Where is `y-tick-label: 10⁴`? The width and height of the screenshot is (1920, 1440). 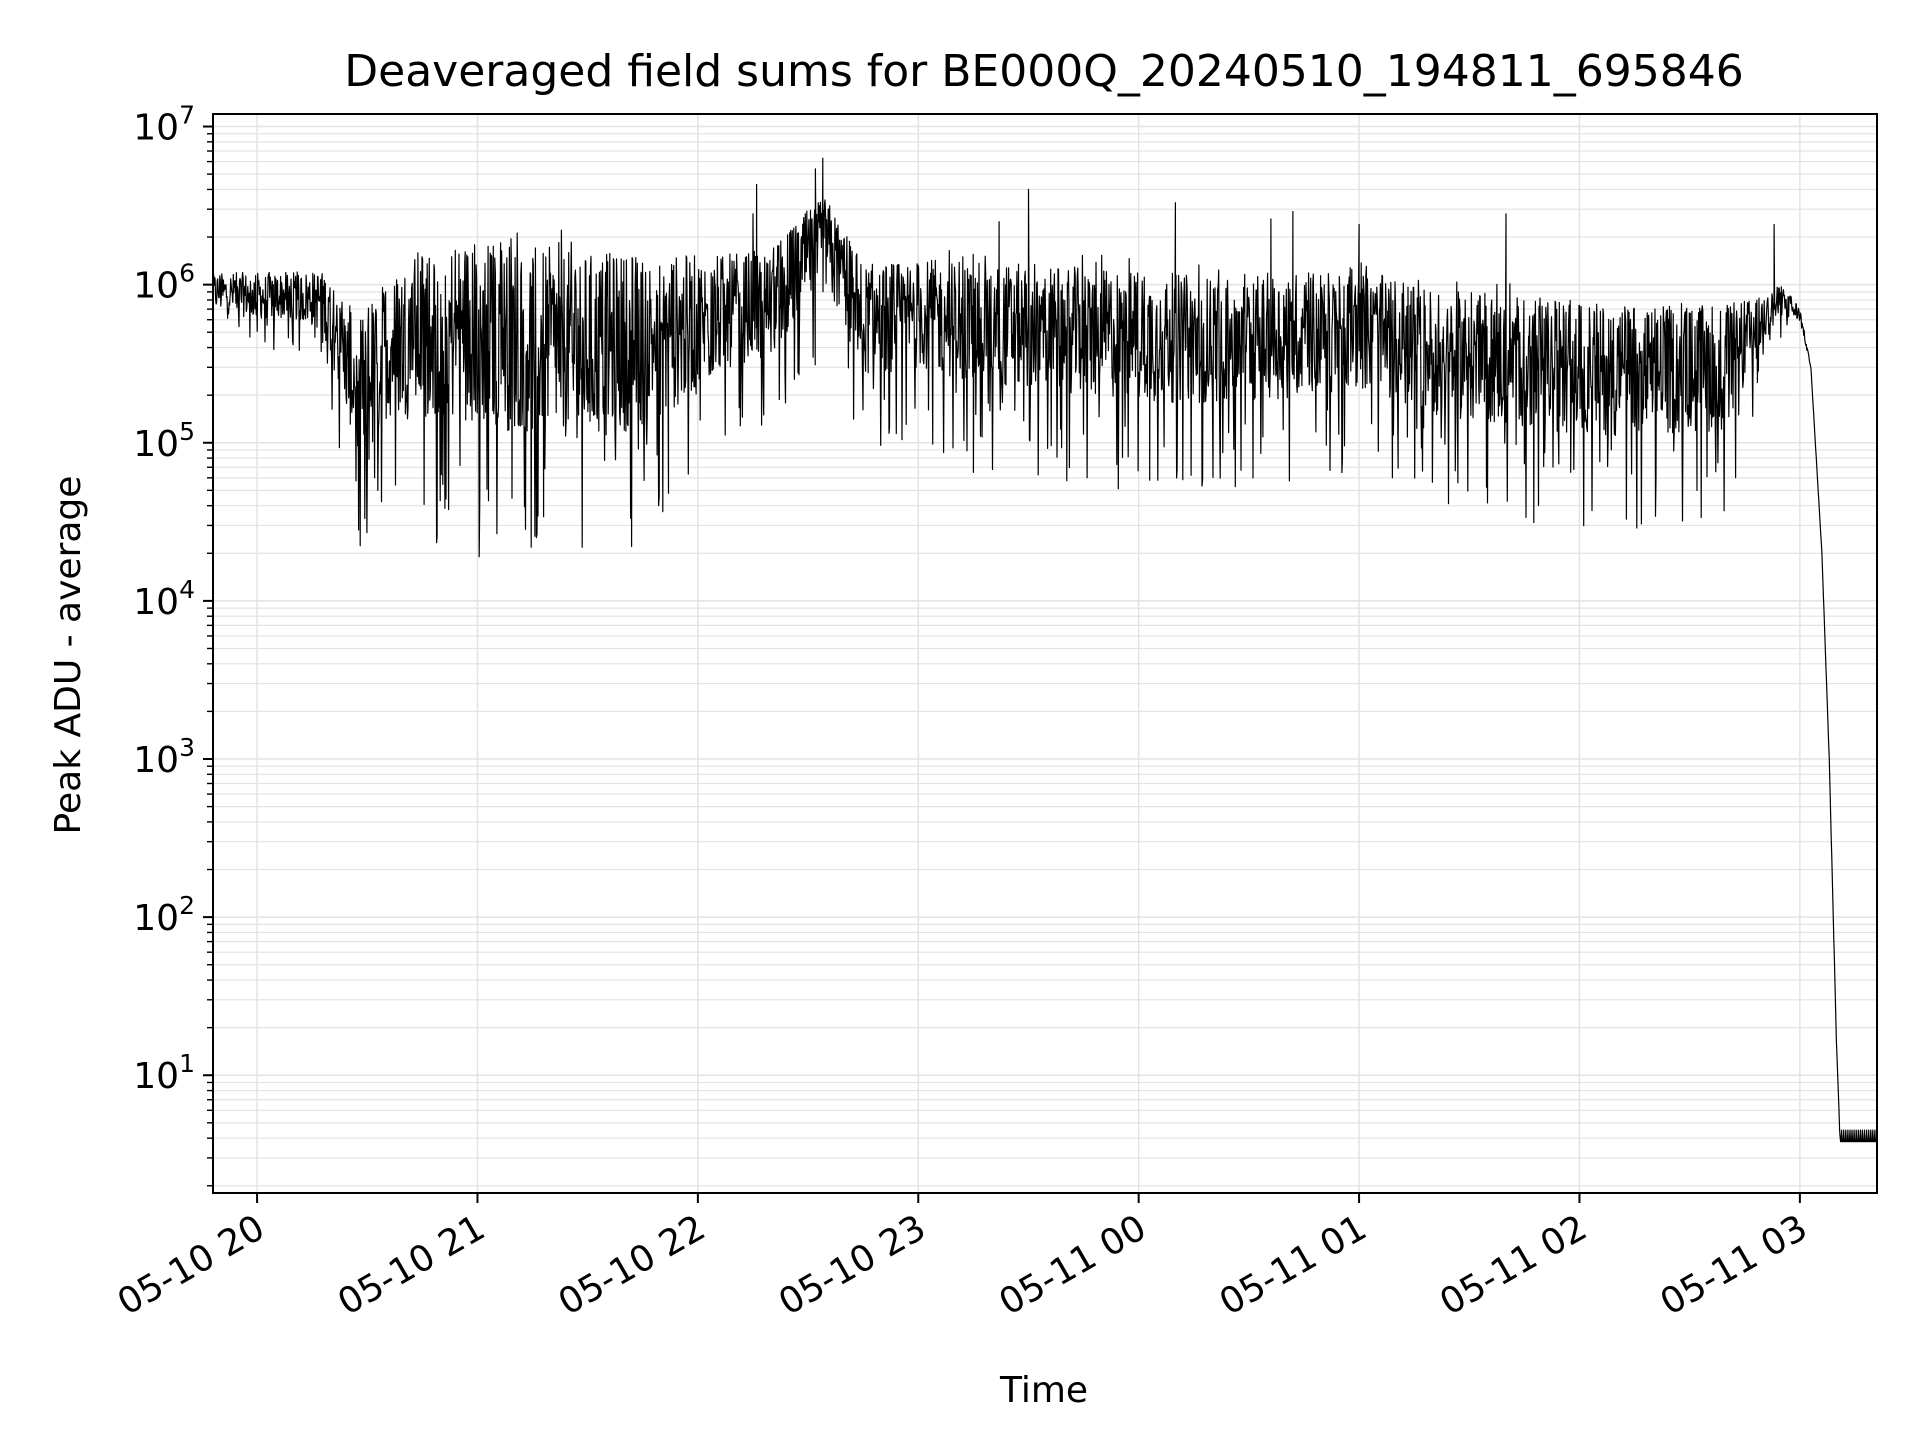 y-tick-label: 10⁴ is located at coordinates (164, 599).